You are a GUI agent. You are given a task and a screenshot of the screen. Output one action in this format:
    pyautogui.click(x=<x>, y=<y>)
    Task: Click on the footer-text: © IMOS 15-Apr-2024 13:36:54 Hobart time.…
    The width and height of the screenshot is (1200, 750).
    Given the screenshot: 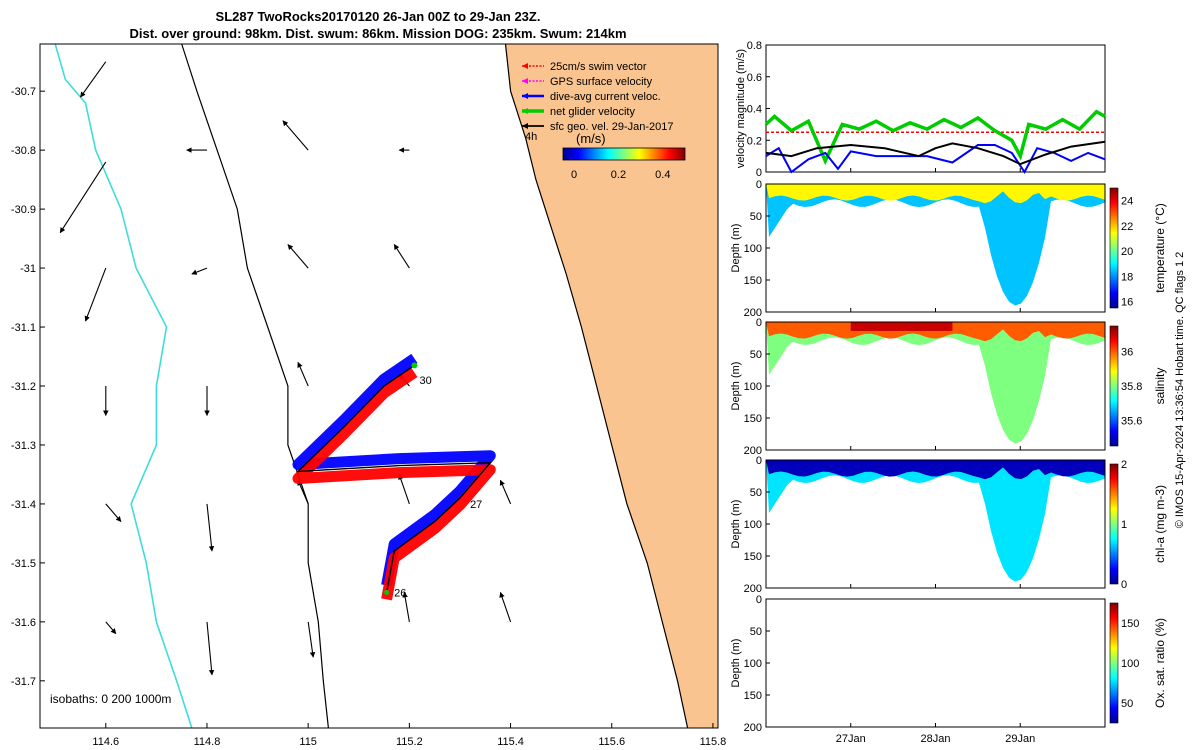 What is the action you would take?
    pyautogui.click(x=1180, y=390)
    